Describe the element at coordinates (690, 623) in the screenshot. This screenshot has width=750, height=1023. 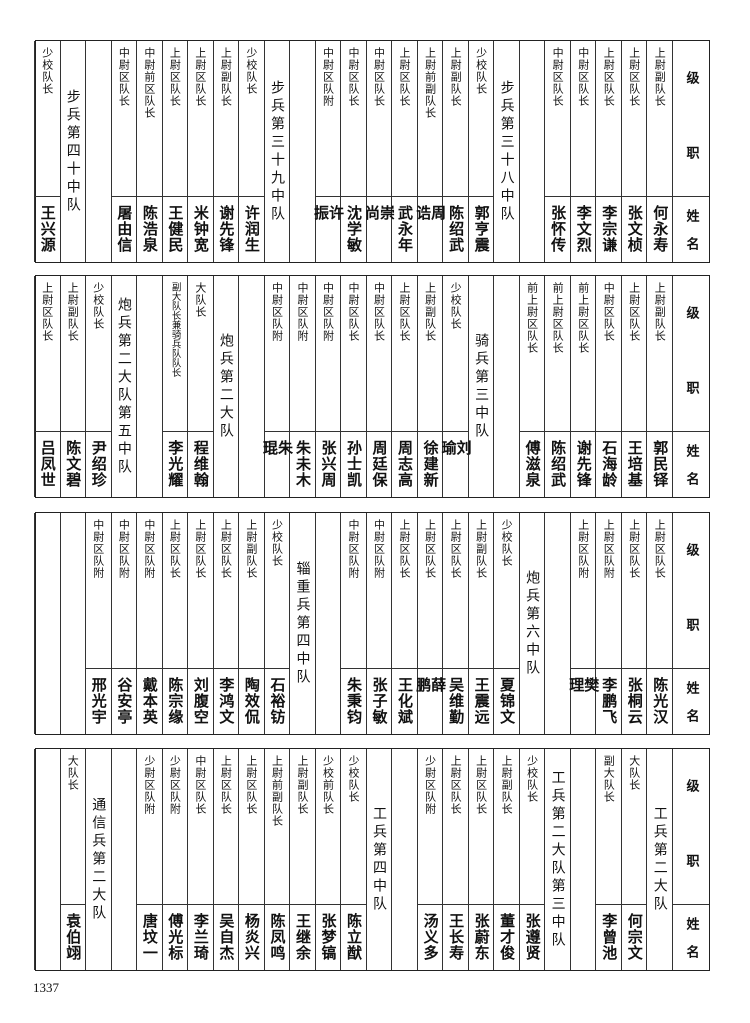
I see `header-column: 级职姓名` at that location.